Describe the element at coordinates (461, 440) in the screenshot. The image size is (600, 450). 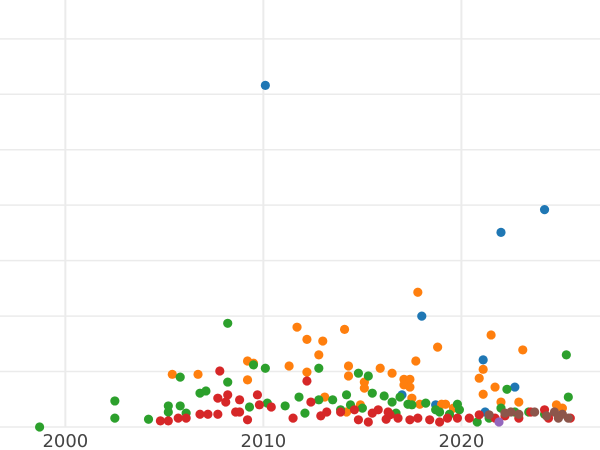
I see `x-tick-label: 2020` at that location.